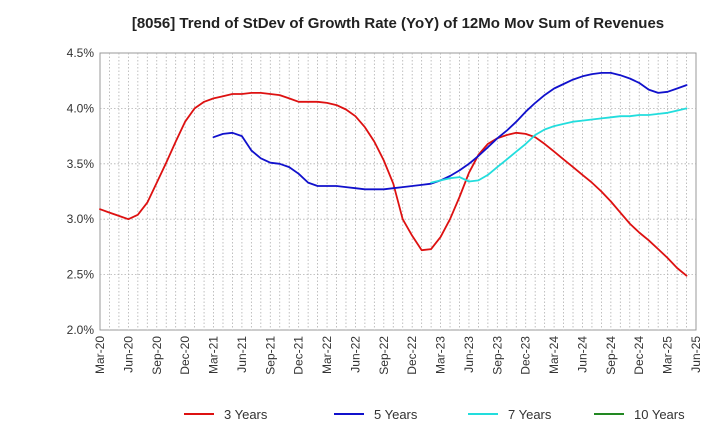 Image resolution: width=720 pixels, height=440 pixels. Describe the element at coordinates (611, 355) in the screenshot. I see `x-tick-label: Sep-24` at that location.